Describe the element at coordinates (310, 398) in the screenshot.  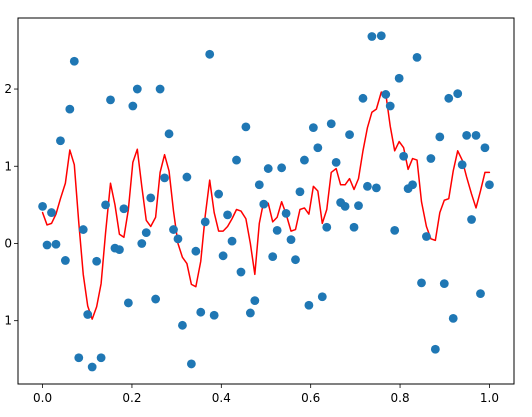
I see `x-tick-label: 0.6` at that location.